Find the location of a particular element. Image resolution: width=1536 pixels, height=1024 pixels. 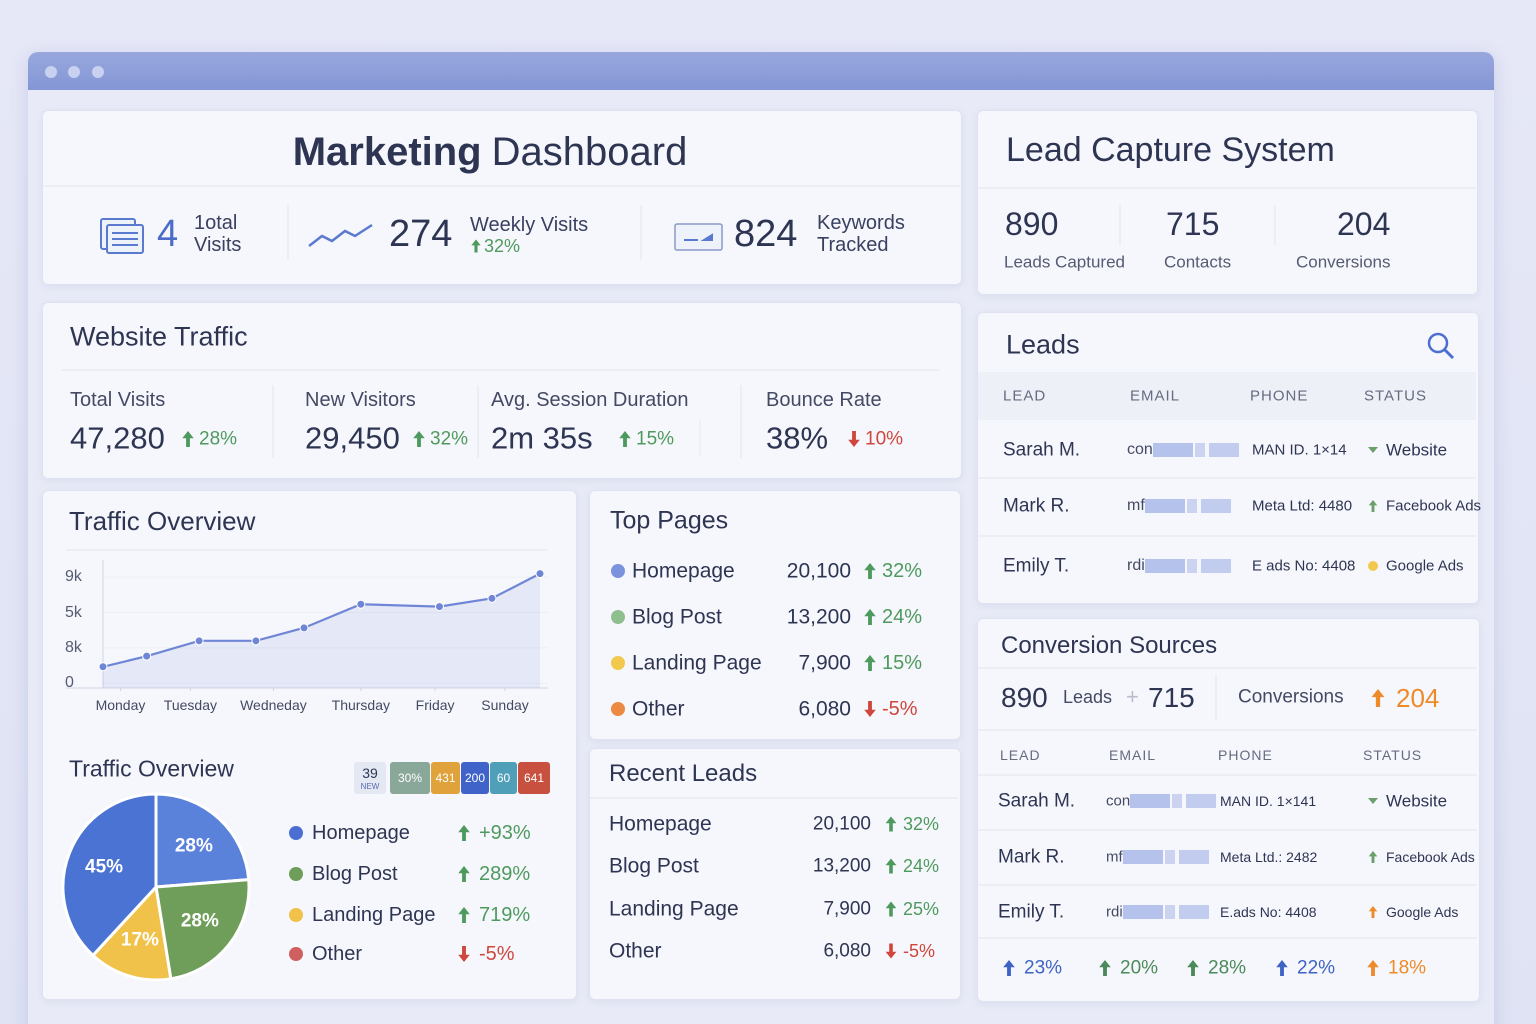

column-header: EMAIL is located at coordinates (1155, 396).